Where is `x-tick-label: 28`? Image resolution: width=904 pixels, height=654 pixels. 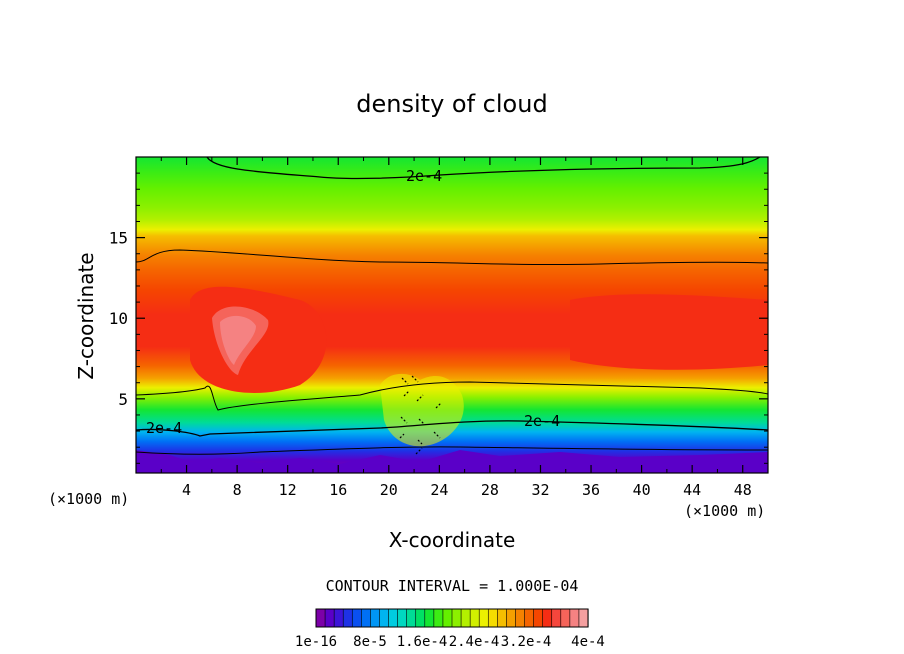 x-tick-label: 28 is located at coordinates (490, 490).